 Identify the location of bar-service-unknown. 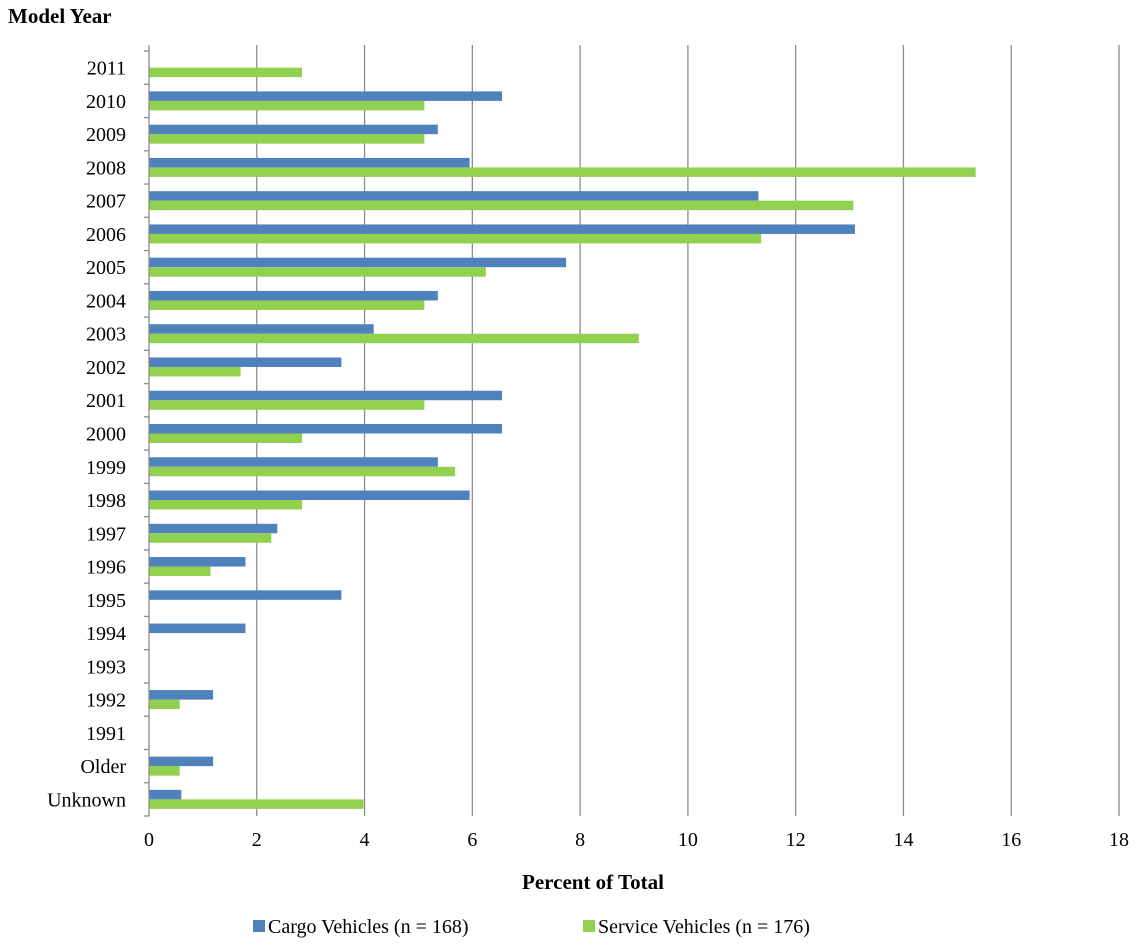
(256, 804).